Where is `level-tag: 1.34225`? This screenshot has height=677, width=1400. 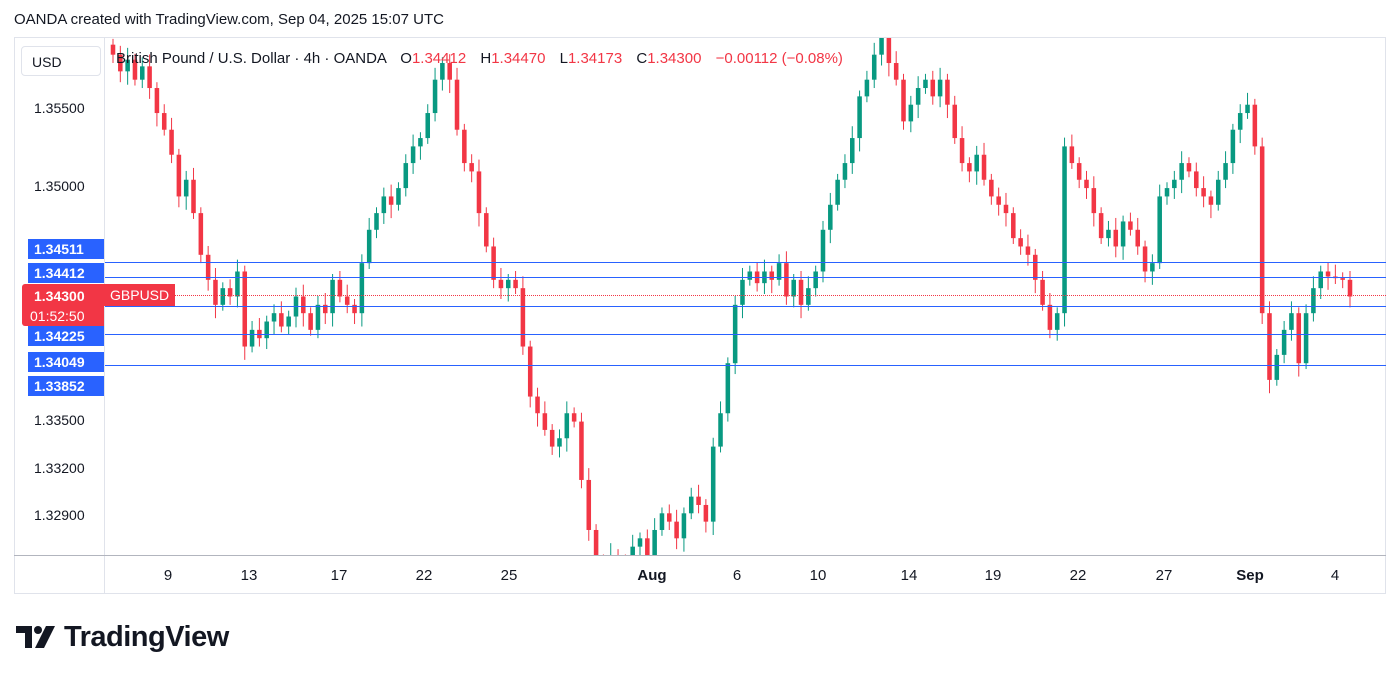 level-tag: 1.34225 is located at coordinates (66, 336).